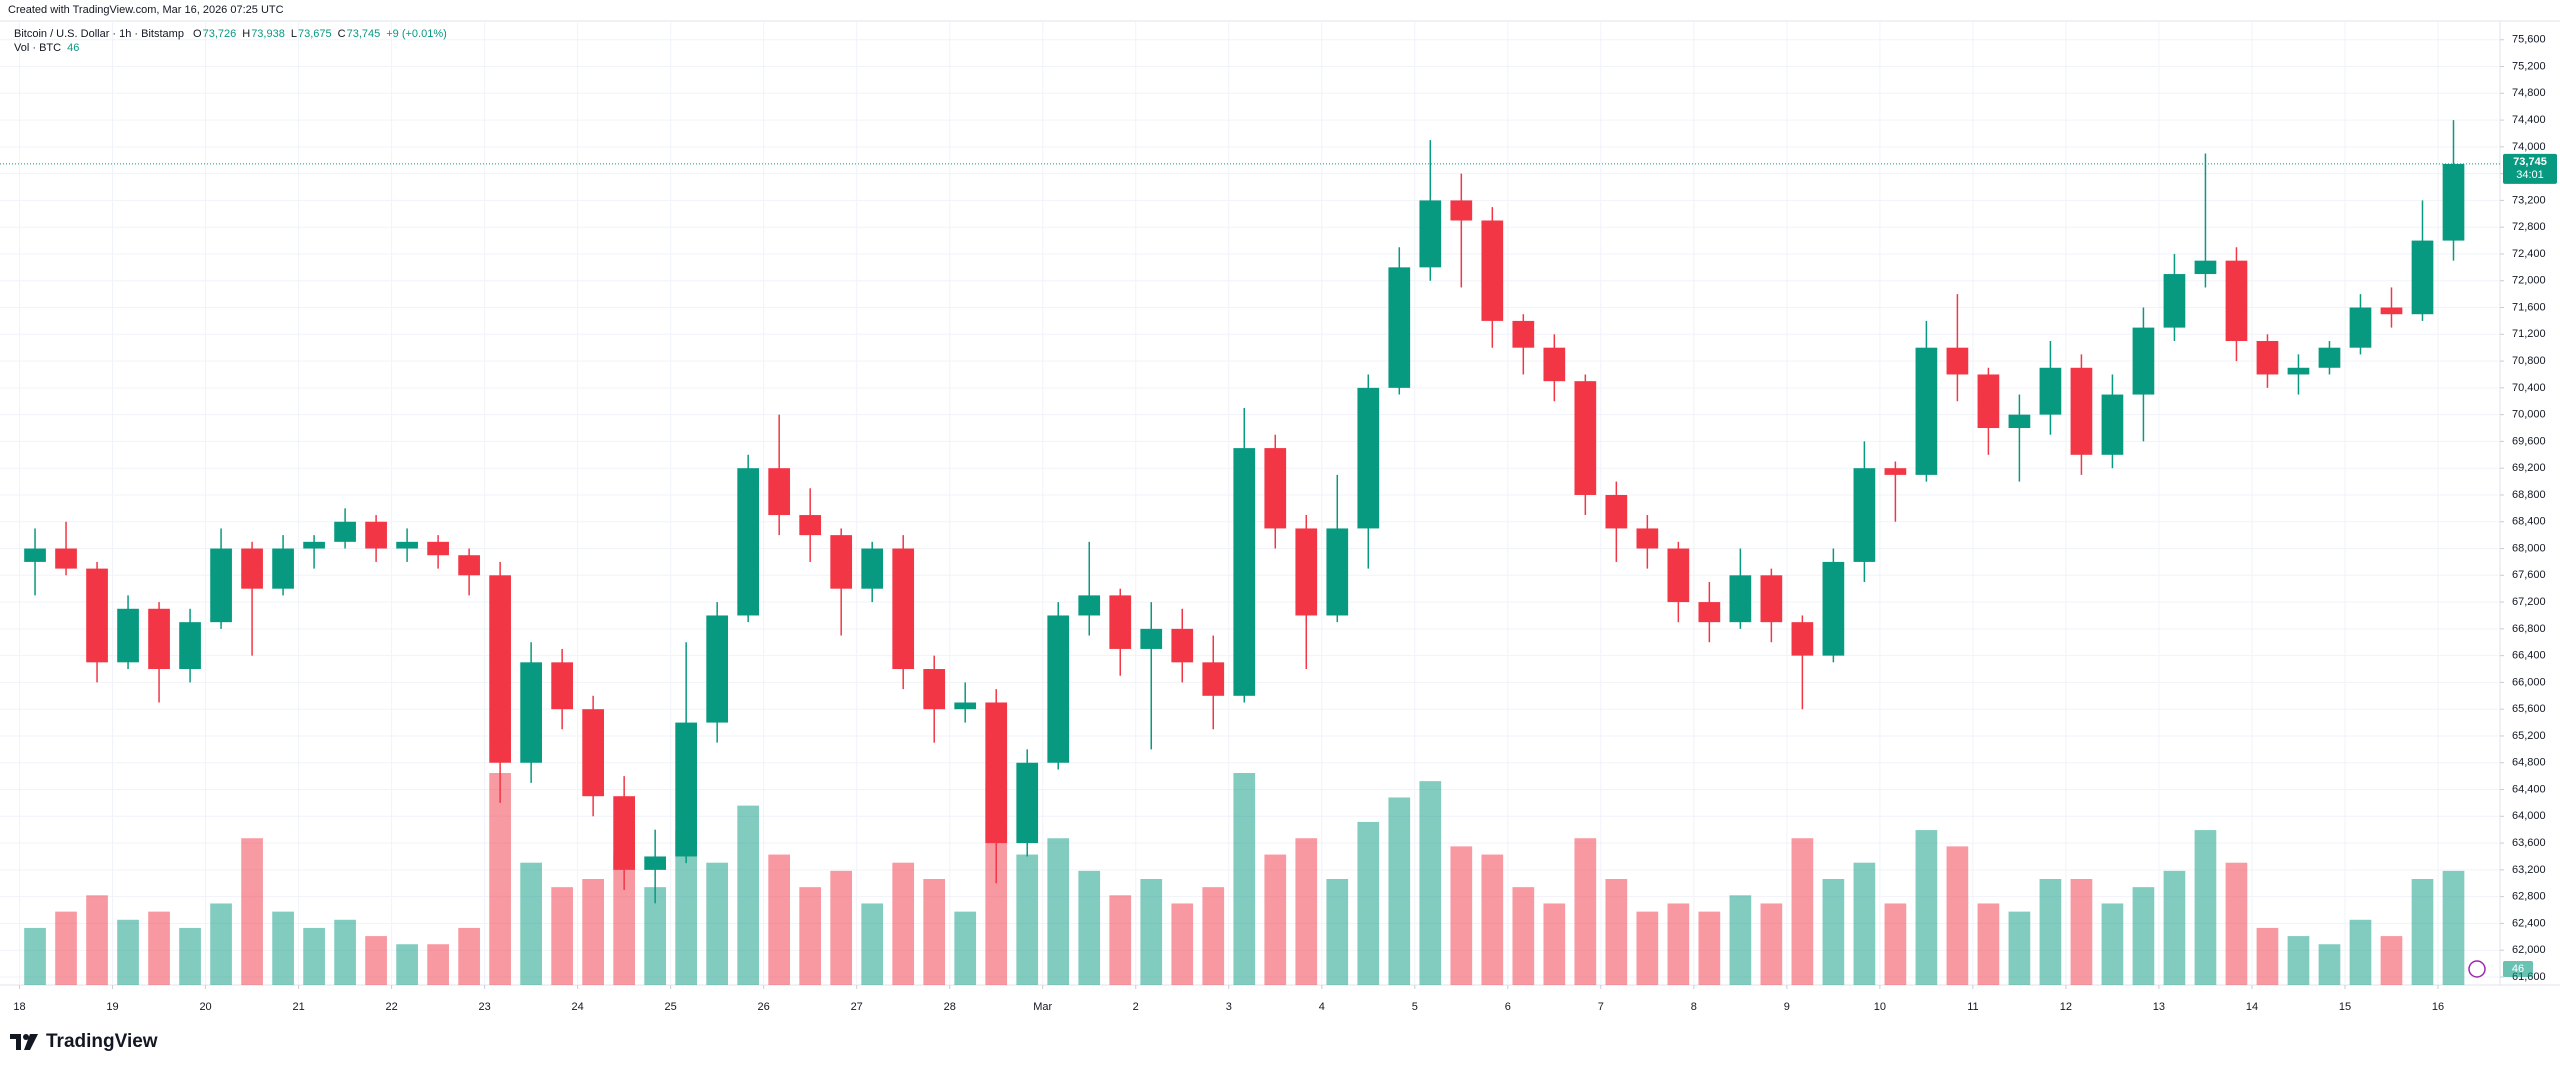 This screenshot has width=2560, height=1070. I want to click on y-tick-label: 71,200, so click(2529, 334).